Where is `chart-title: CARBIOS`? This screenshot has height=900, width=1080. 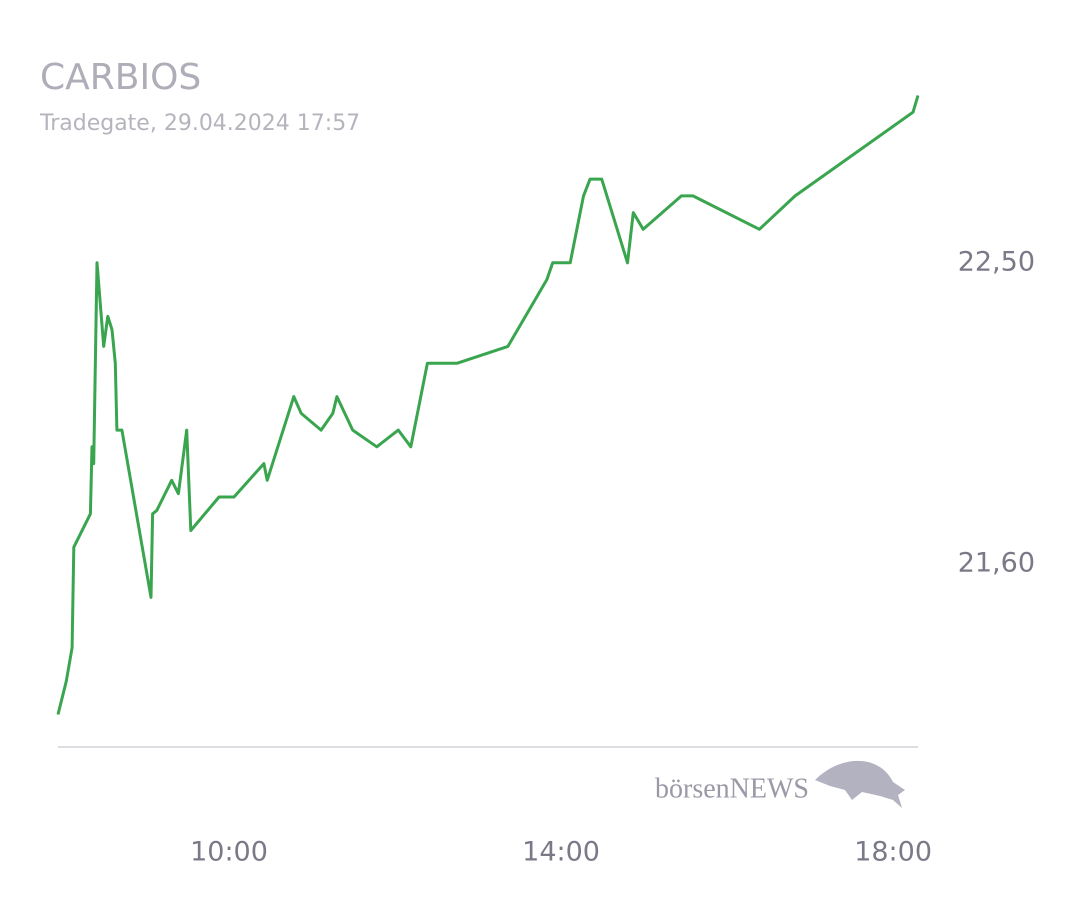 chart-title: CARBIOS is located at coordinates (120, 77).